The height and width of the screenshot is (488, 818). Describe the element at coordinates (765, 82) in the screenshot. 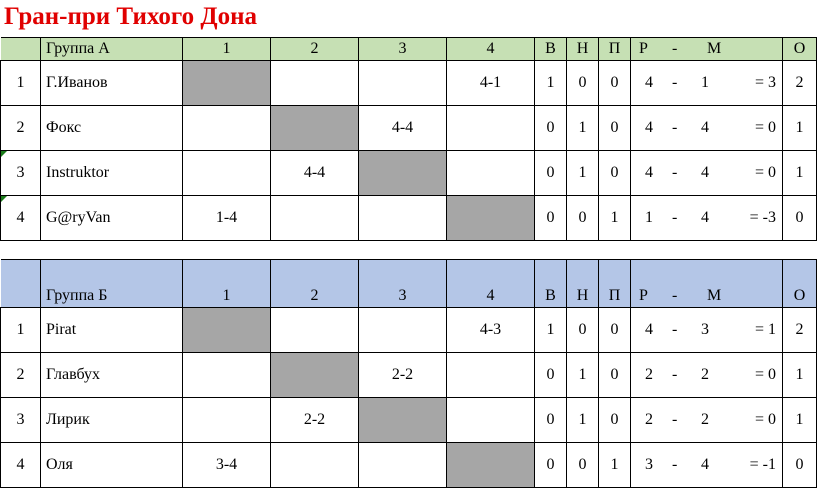

I see `goal-diff: = 3` at that location.